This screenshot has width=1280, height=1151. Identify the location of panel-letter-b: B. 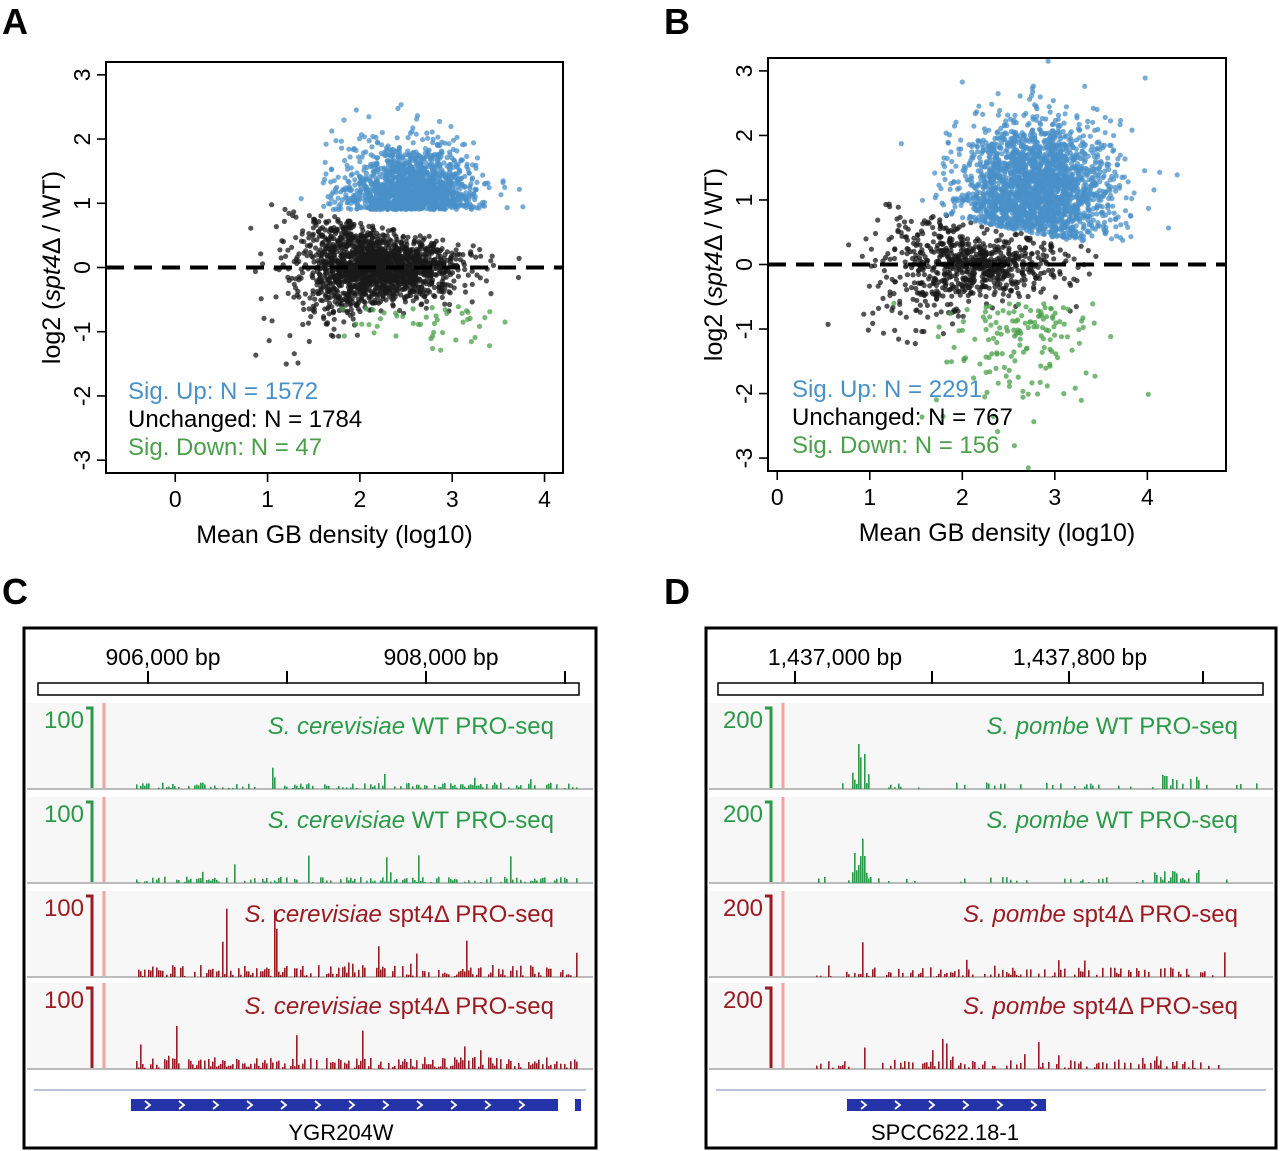
(677, 21).